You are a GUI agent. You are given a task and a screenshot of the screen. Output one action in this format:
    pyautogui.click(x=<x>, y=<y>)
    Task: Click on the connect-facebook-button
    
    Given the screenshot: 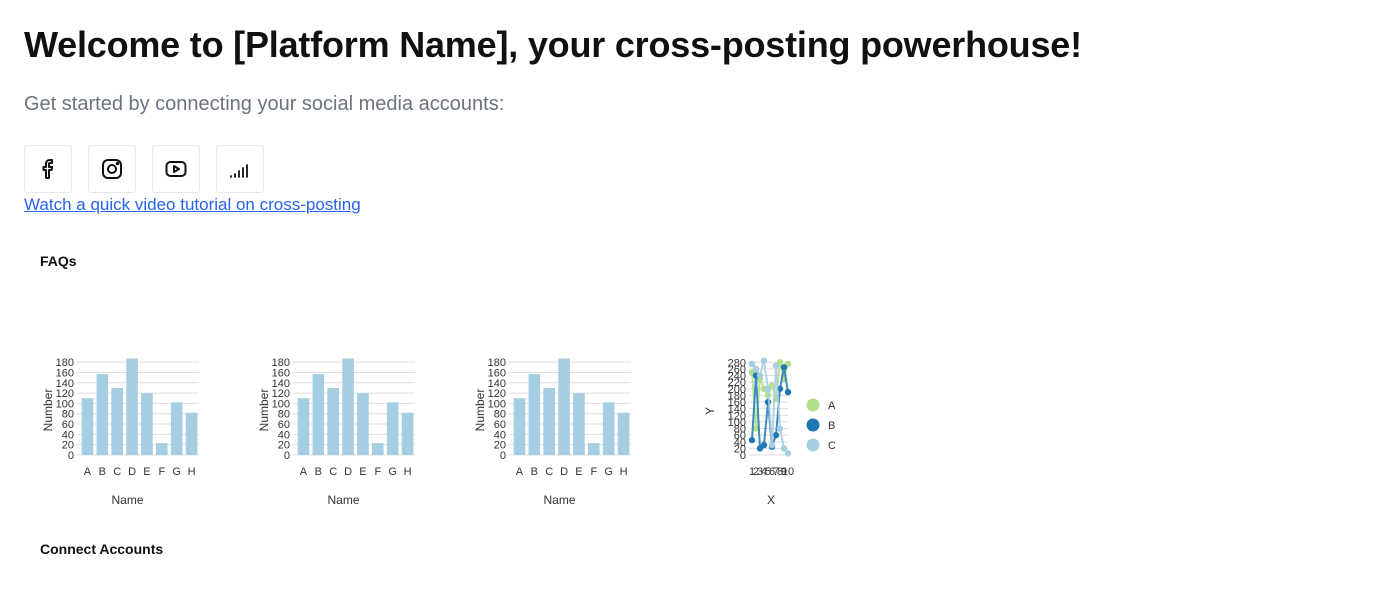 What is the action you would take?
    pyautogui.click(x=48, y=169)
    